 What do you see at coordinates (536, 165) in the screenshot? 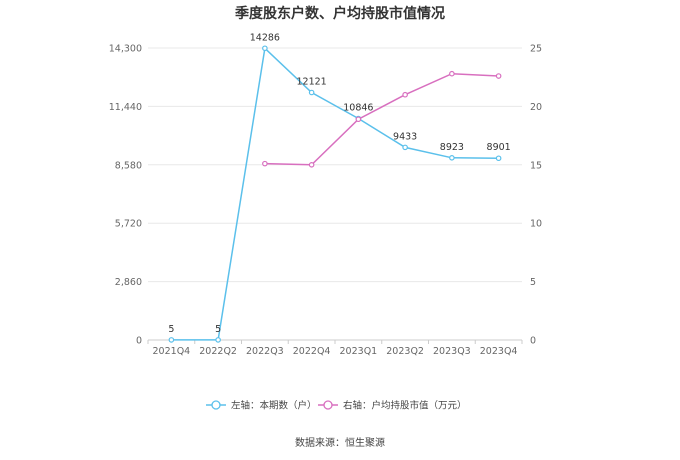
I see `right-tick-label: 15` at bounding box center [536, 165].